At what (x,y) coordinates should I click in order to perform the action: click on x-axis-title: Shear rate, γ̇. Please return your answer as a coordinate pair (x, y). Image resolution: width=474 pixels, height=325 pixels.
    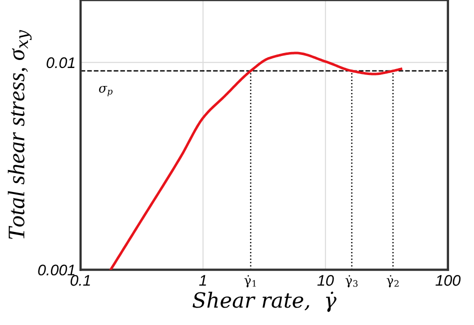
    Looking at the image, I should click on (264, 302).